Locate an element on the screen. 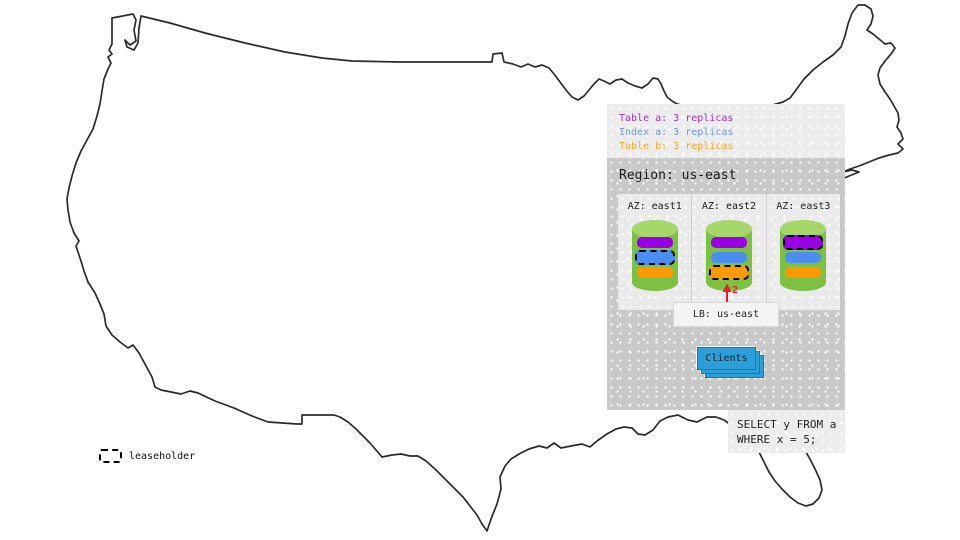  database-cylinder-east1 is located at coordinates (654, 256).